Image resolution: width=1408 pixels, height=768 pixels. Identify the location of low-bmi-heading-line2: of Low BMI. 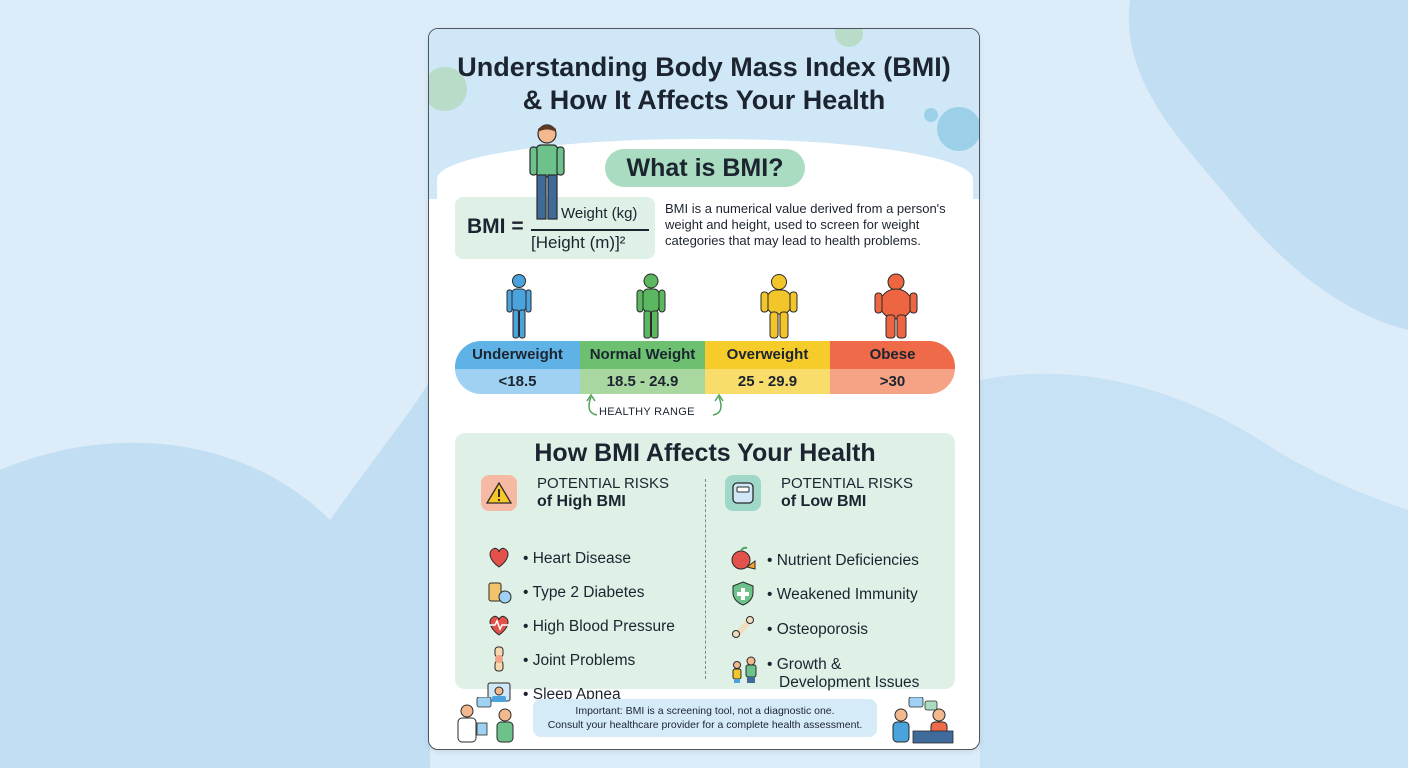
(824, 501).